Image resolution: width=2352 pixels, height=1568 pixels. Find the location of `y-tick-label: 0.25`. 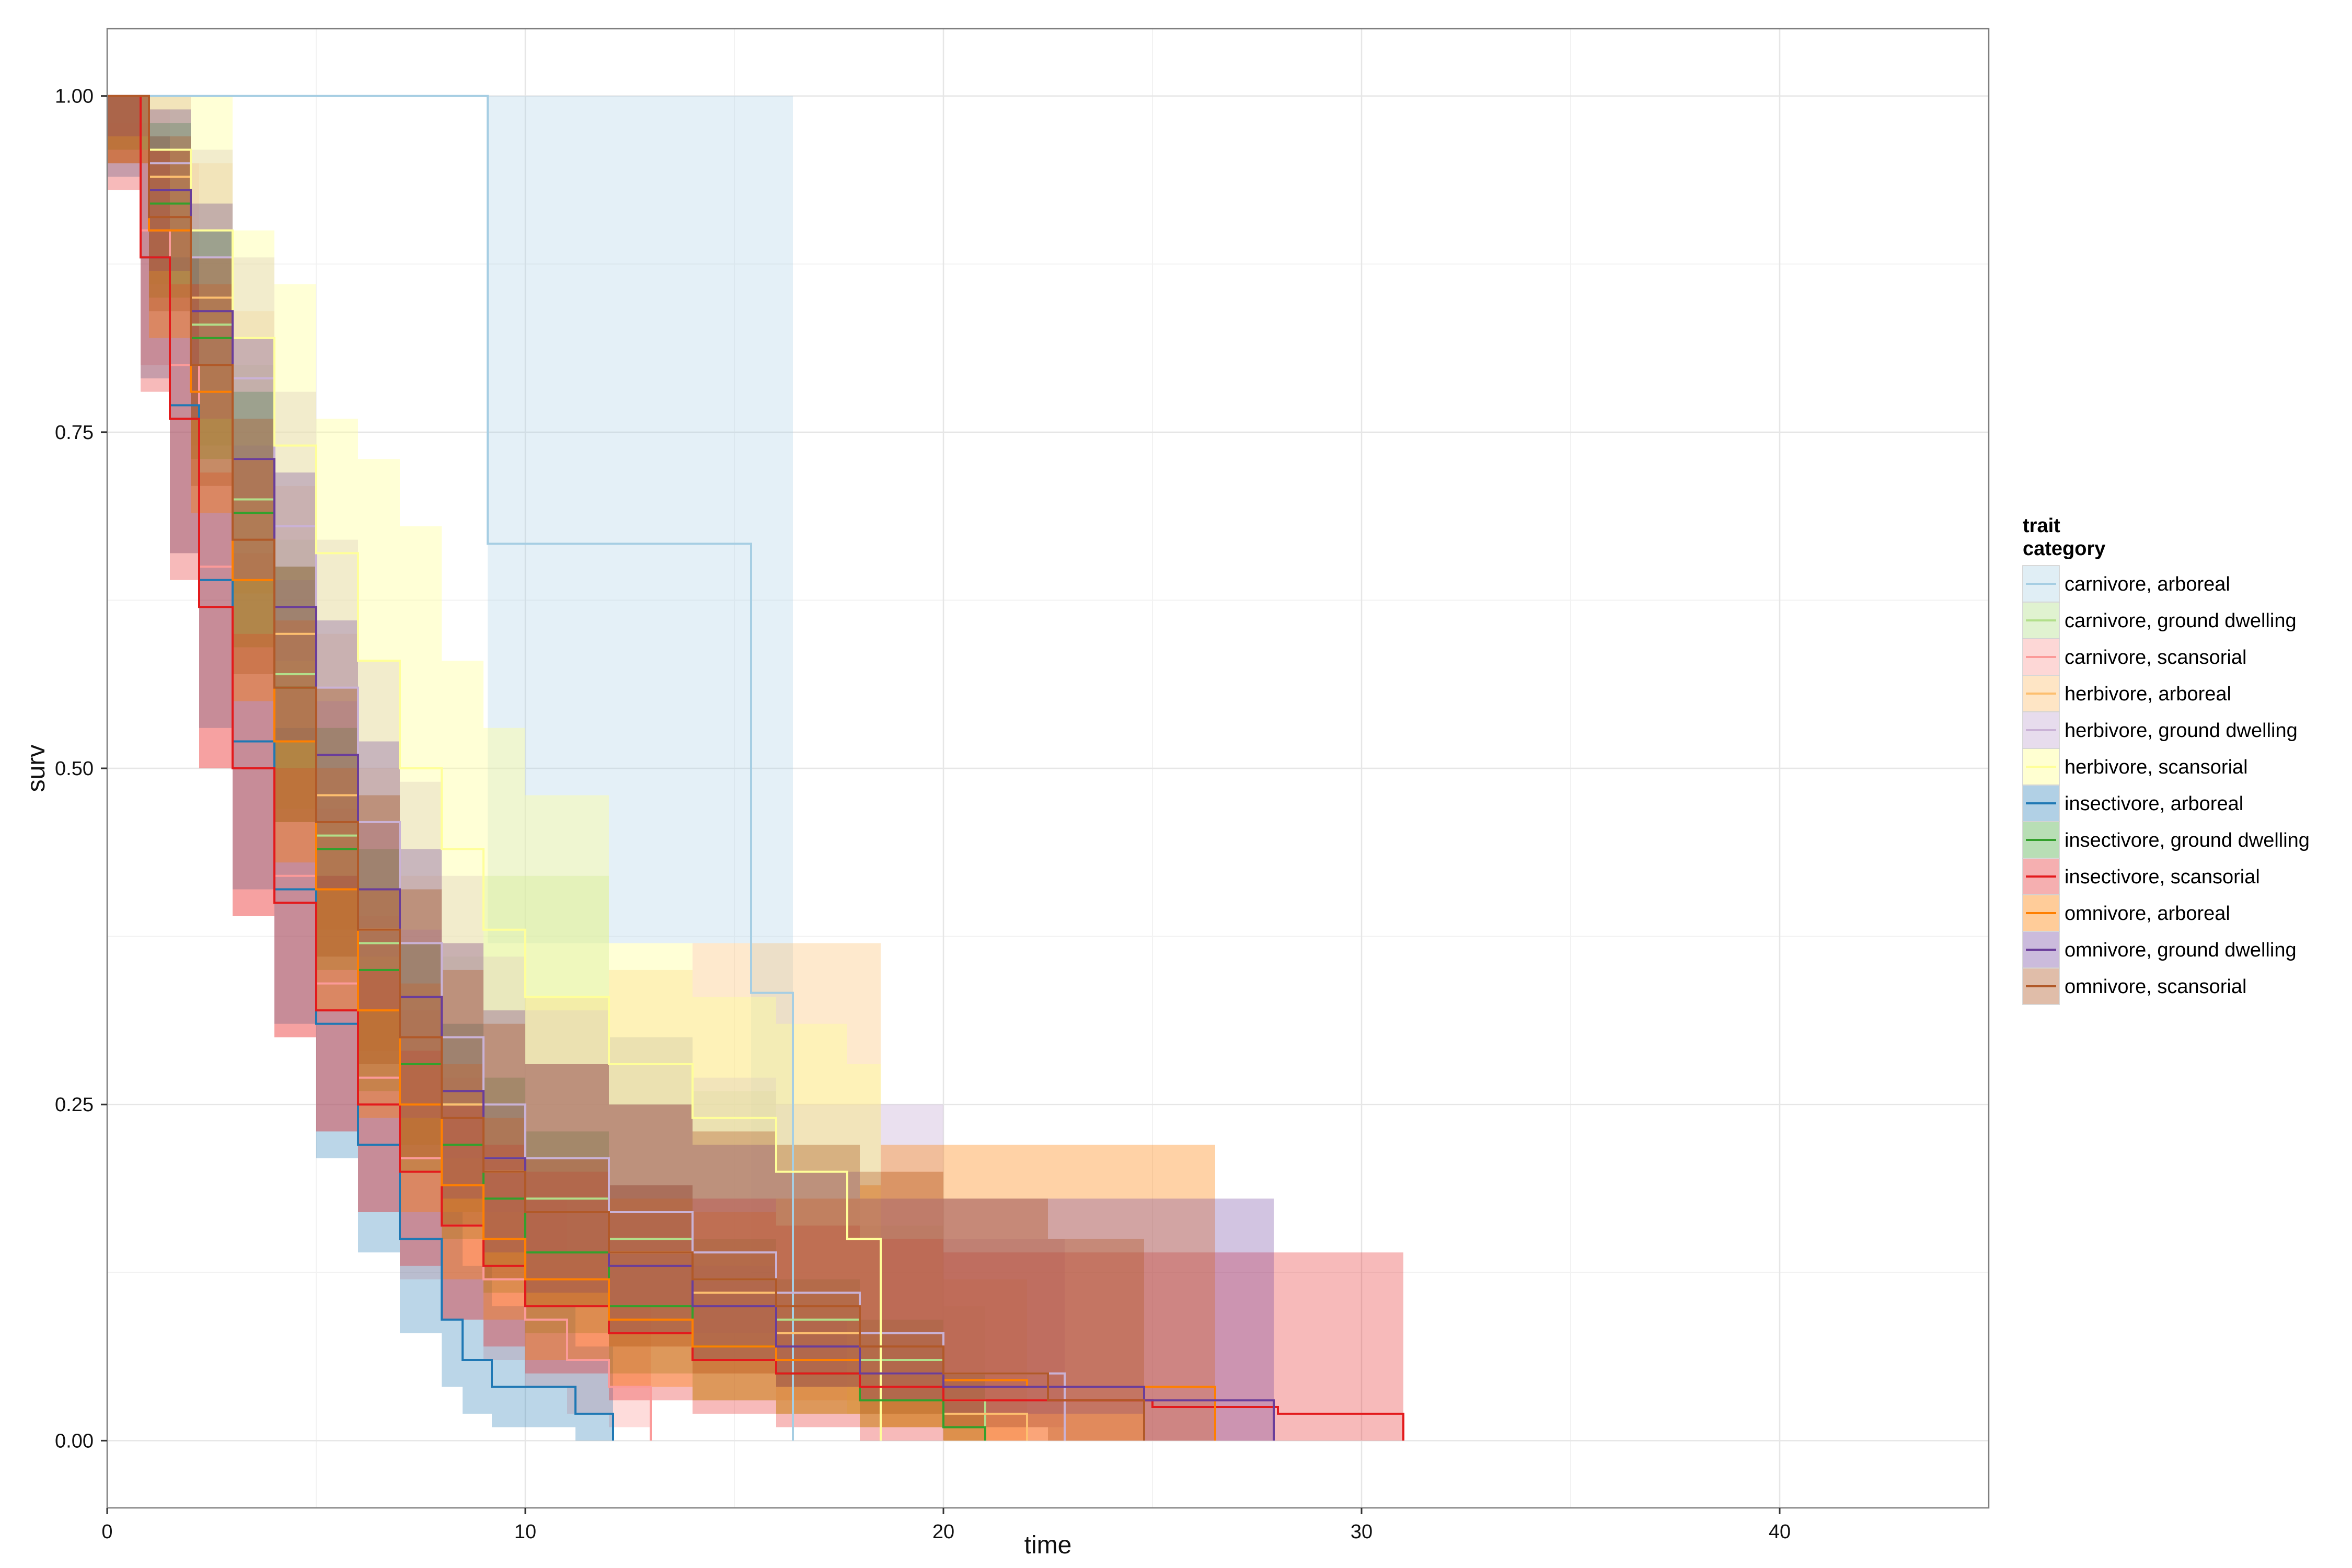

y-tick-label: 0.25 is located at coordinates (74, 1105).